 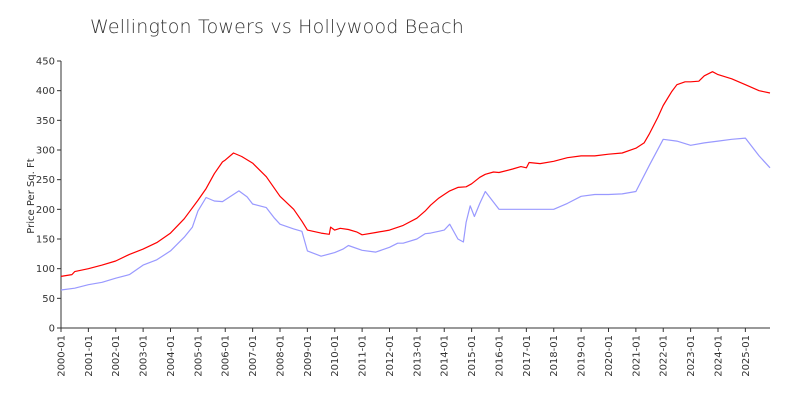 What do you see at coordinates (417, 356) in the screenshot?
I see `x-tick-label: 2013-01` at bounding box center [417, 356].